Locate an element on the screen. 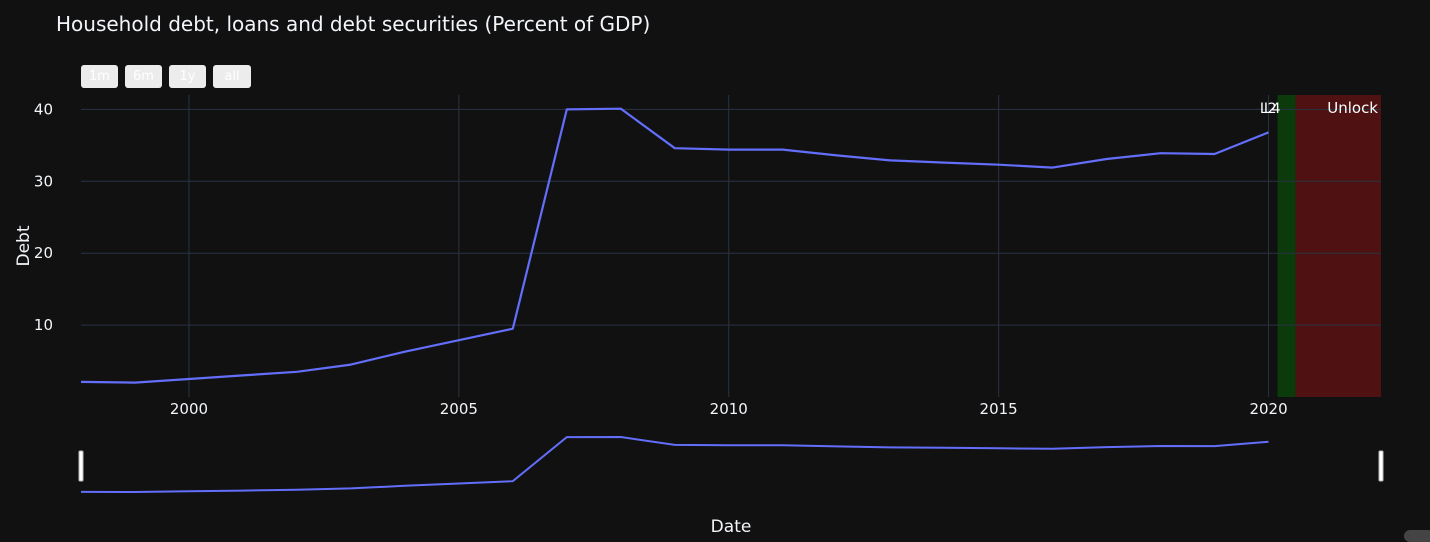 The width and height of the screenshot is (1430, 542). range-button-1y: 1y is located at coordinates (187, 76).